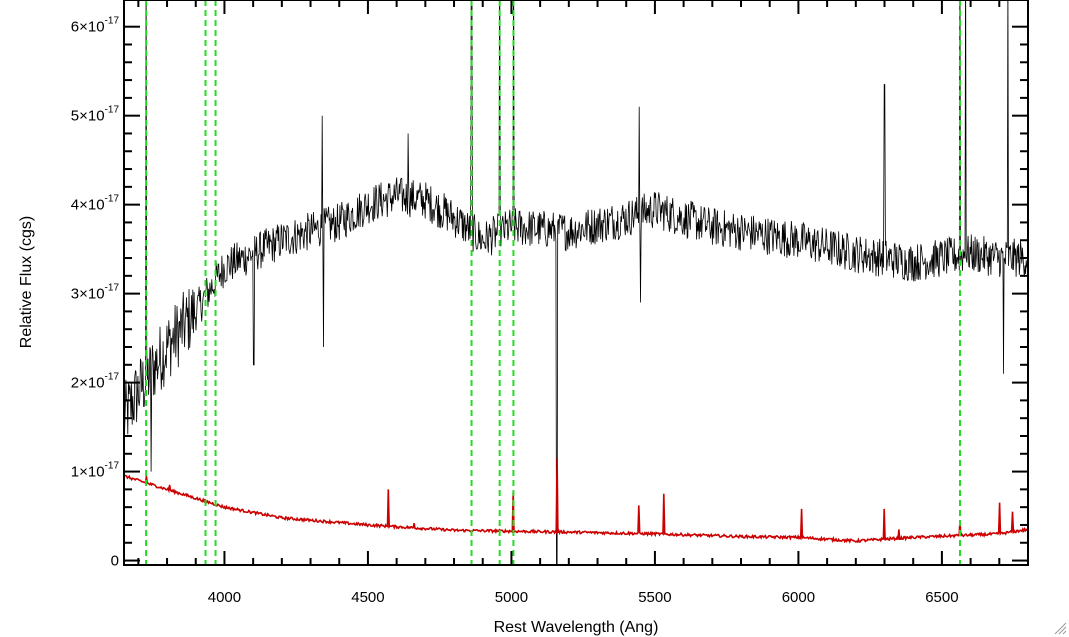 The width and height of the screenshot is (1069, 637). I want to click on y-axis-title: Relative Flux (cgs), so click(26, 282).